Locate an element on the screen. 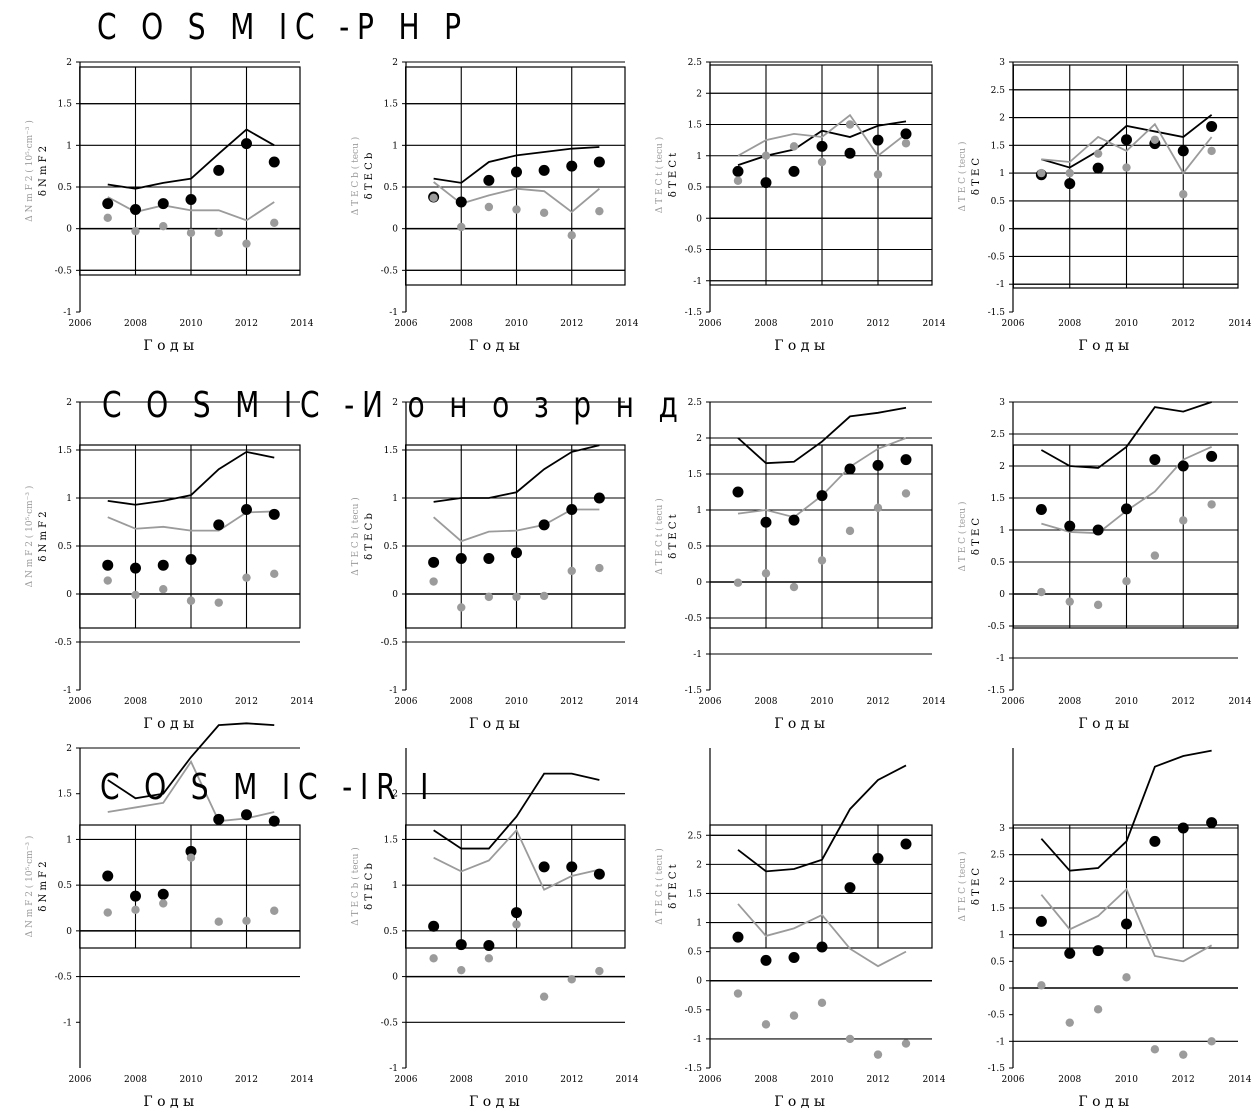 This screenshot has height=1117, width=1258. row-title-iri: C O S M IC -IR I is located at coordinates (268, 787).